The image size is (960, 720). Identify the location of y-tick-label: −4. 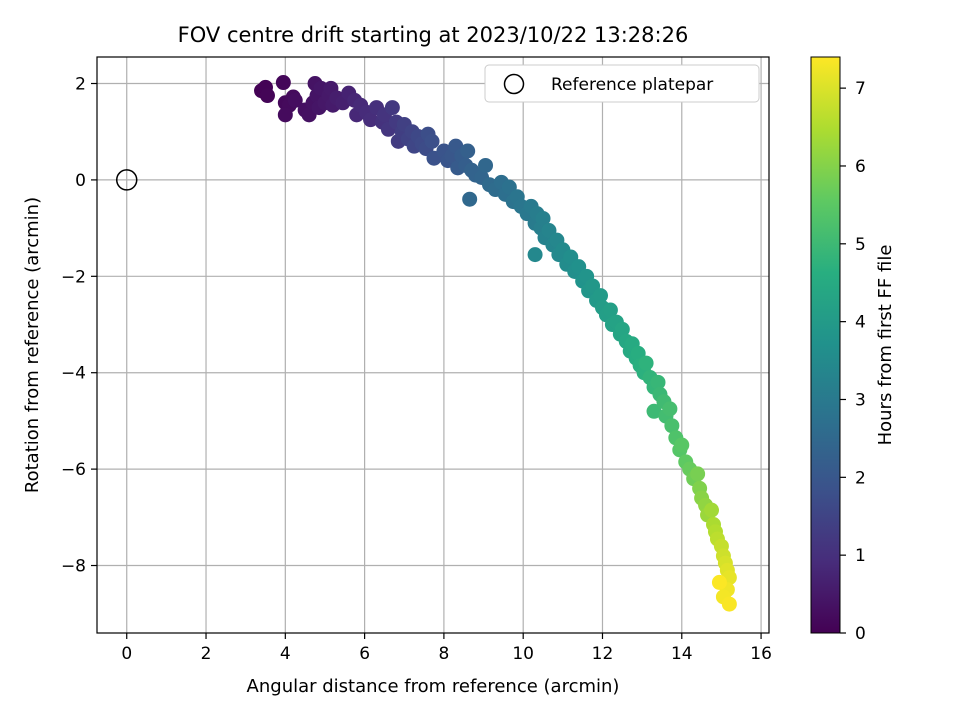
(73, 374).